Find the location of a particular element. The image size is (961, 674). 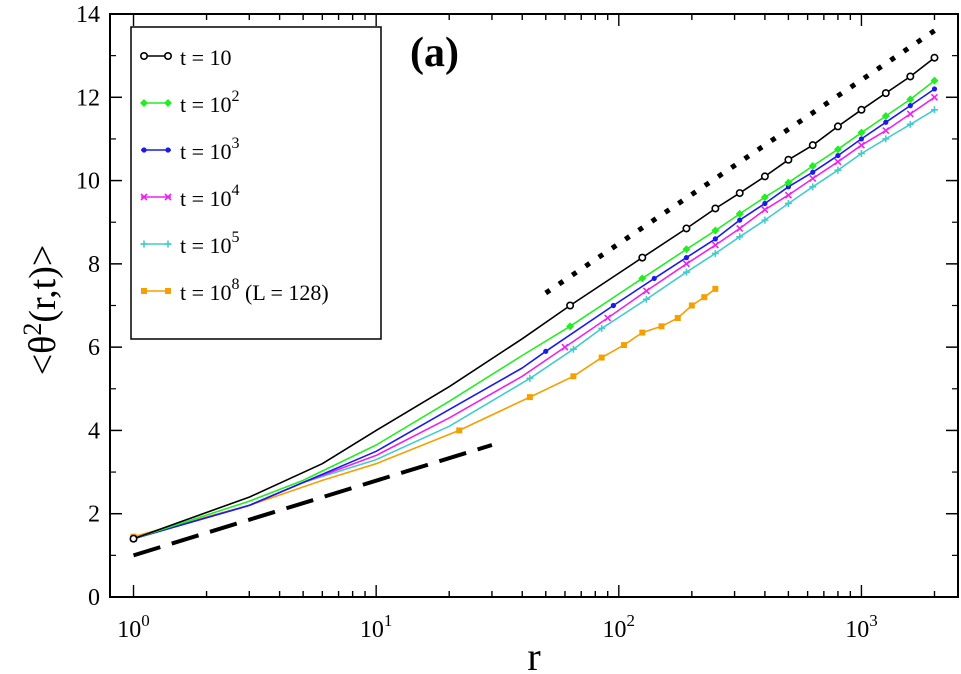

y-tick-label-7: 14 is located at coordinates (88, 15).